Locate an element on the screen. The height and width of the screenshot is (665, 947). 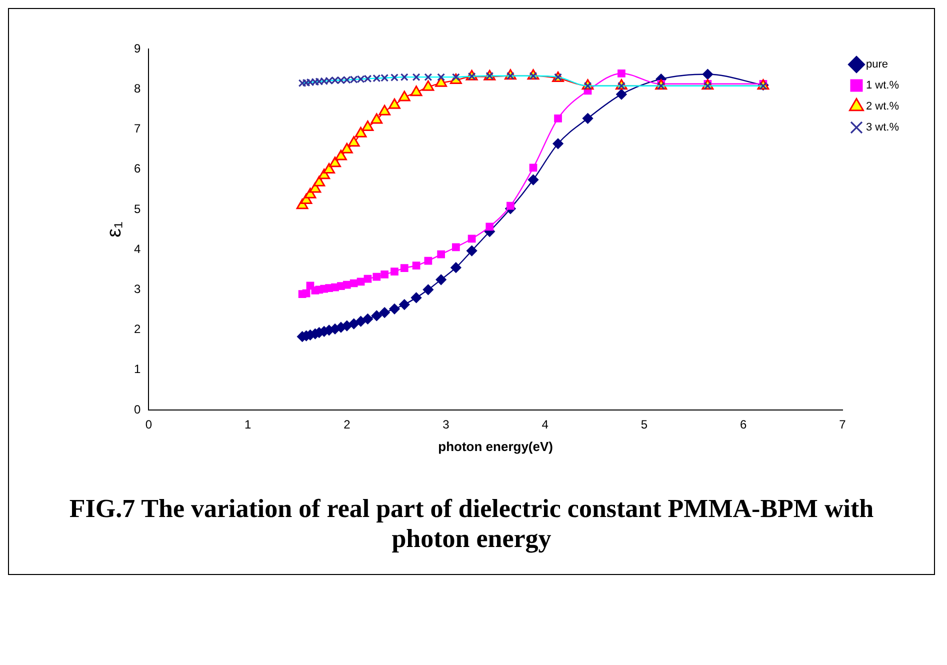
y-tick-label: 3 is located at coordinates (137, 289).